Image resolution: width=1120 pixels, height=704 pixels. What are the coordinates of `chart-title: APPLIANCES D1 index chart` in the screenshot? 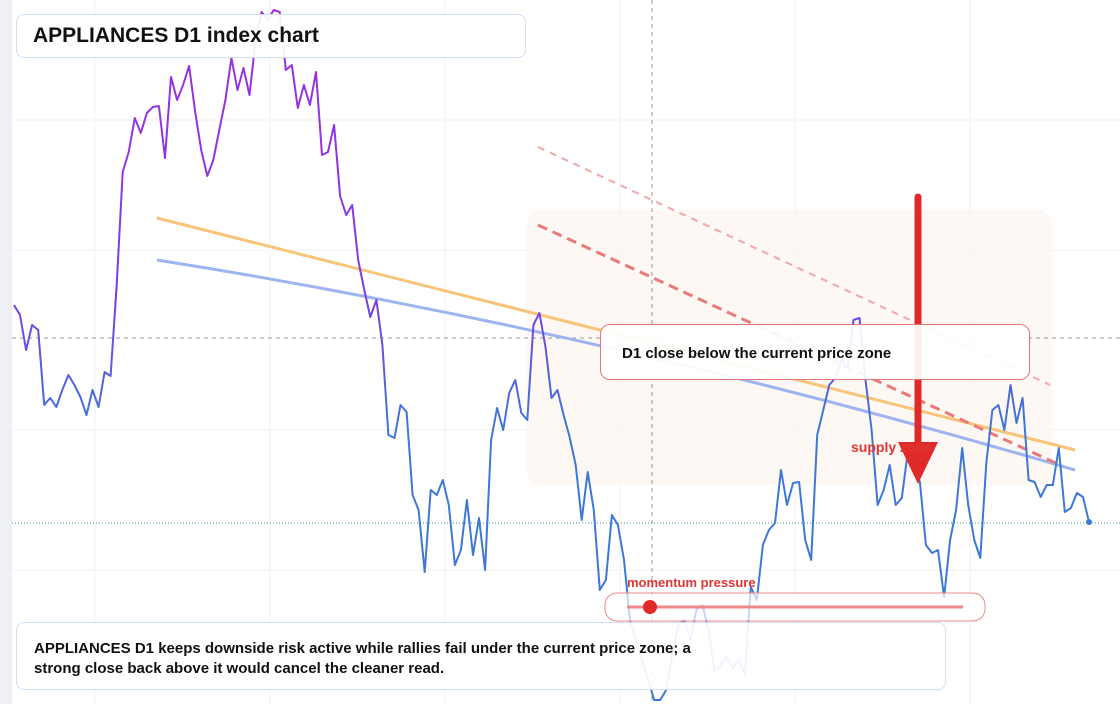 It's located at (176, 35).